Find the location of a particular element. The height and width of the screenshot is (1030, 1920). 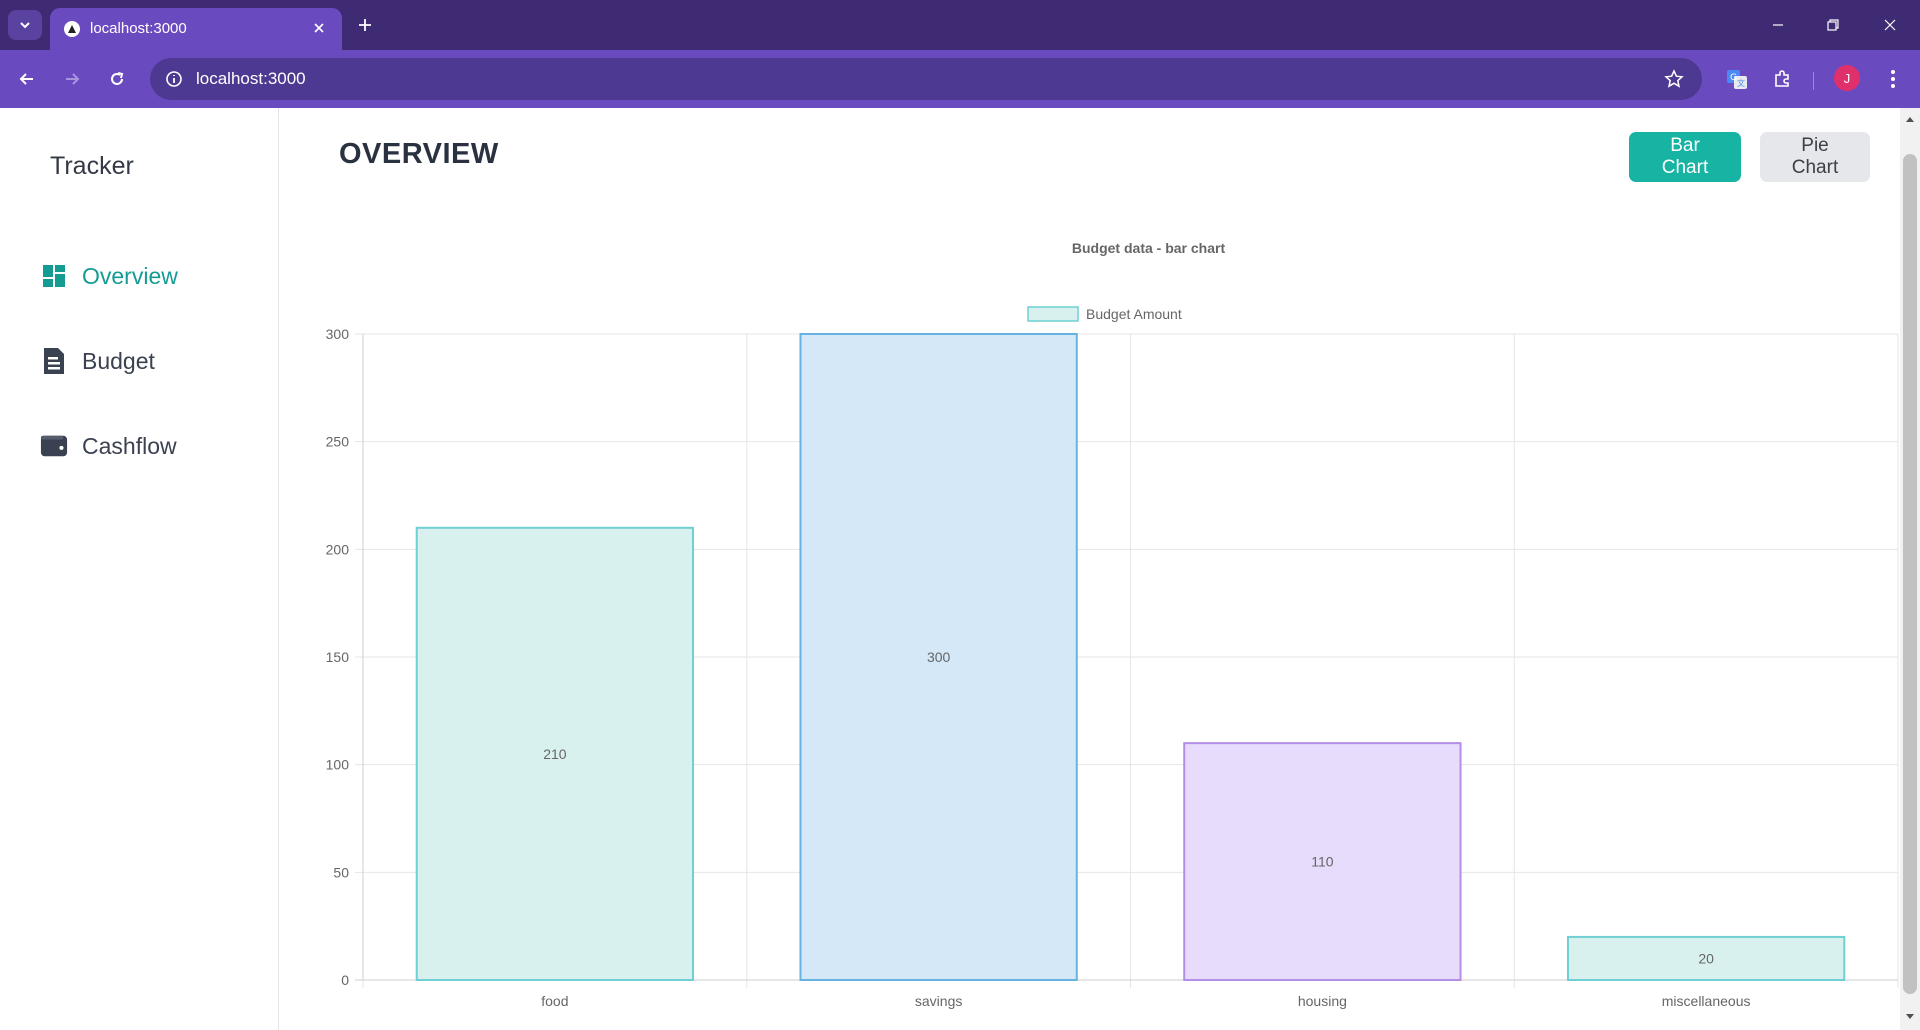

scrollbar-thumb is located at coordinates (1910, 574).